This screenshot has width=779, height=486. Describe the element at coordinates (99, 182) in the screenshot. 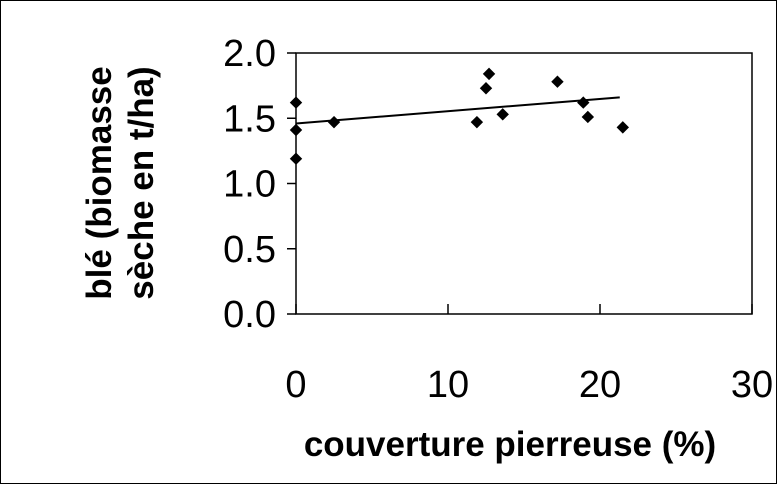

I see `y-axis-title-line1: blé (biomasse` at that location.